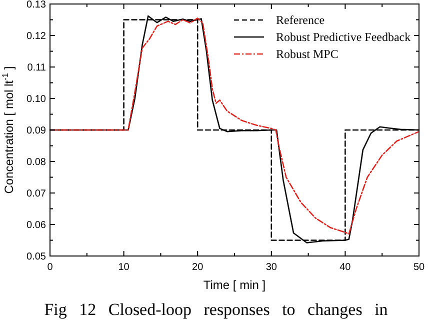 This screenshot has height=320, width=432. I want to click on x-axis-title: Time [ min ], so click(234, 285).